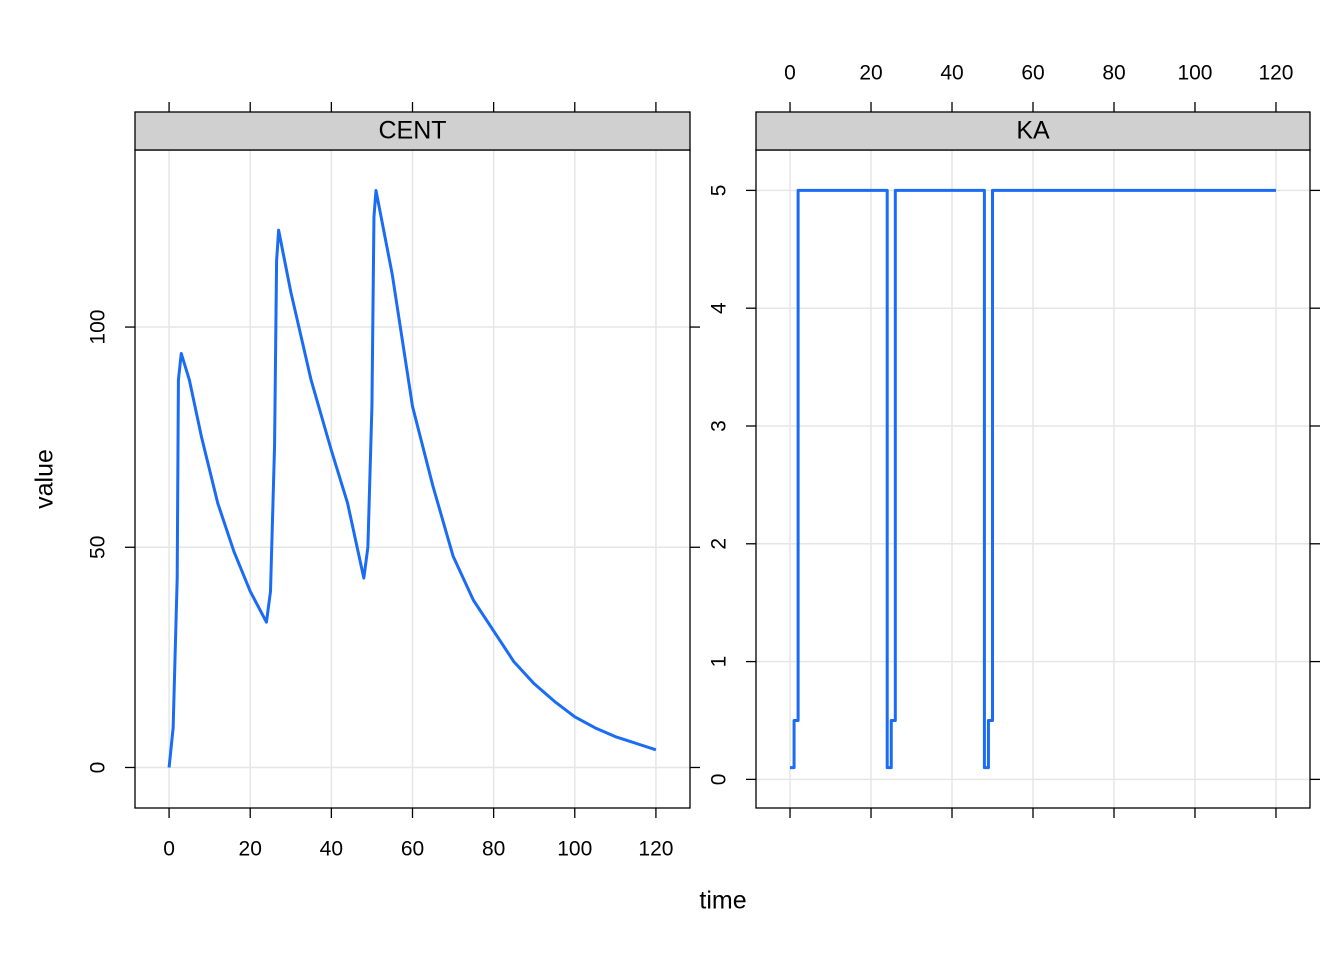 Image resolution: width=1344 pixels, height=960 pixels. What do you see at coordinates (719, 662) in the screenshot?
I see `y-tick-label: 1` at bounding box center [719, 662].